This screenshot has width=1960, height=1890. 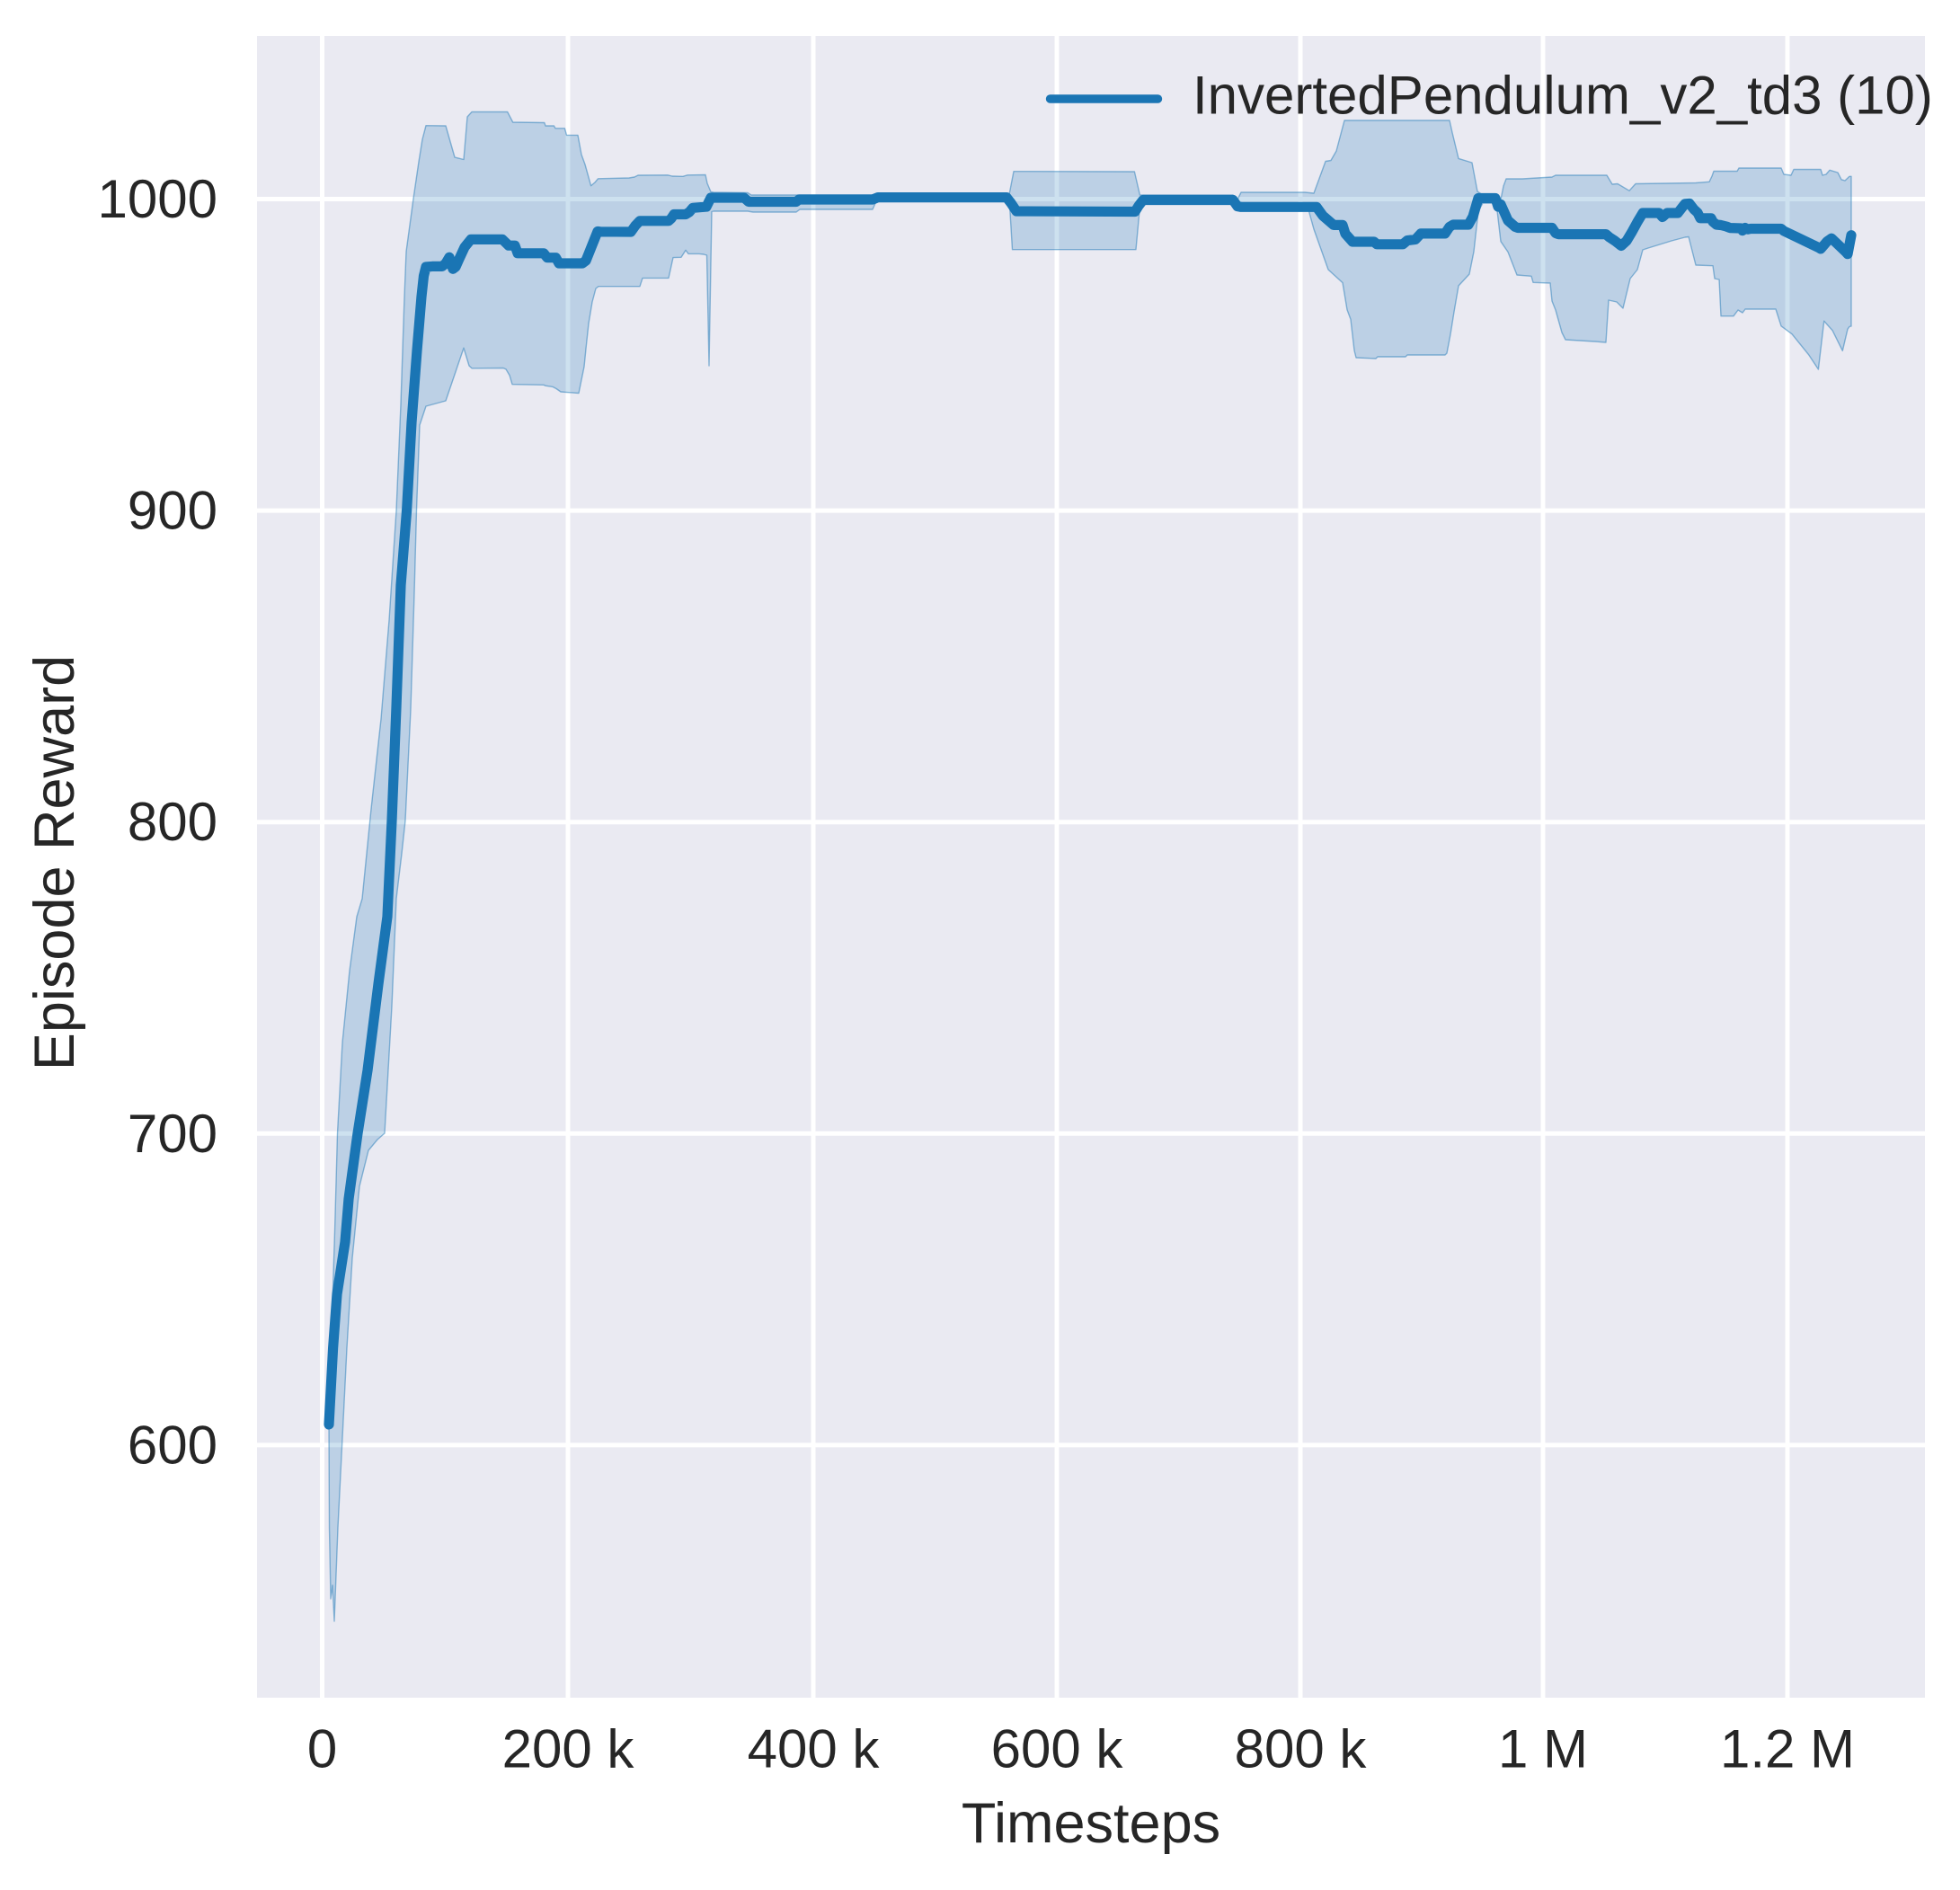 I want to click on svg-text: InvertedPendulum_v2_td3 (10), so click(x=1563, y=96).